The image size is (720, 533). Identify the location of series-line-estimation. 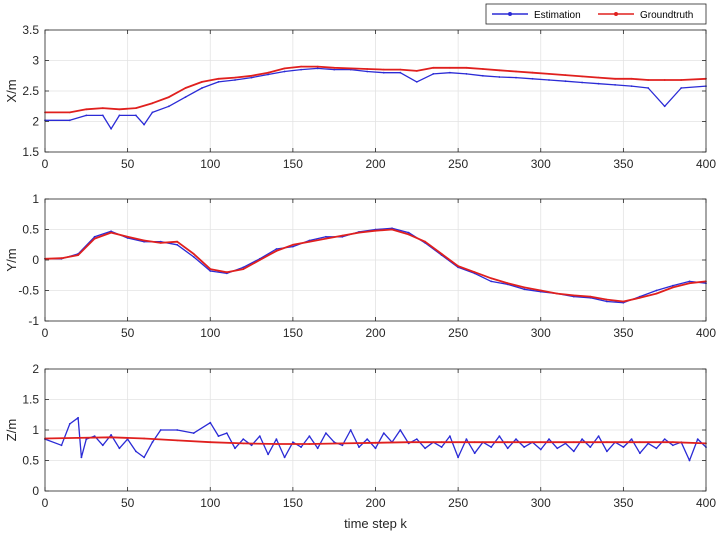
(375, 439).